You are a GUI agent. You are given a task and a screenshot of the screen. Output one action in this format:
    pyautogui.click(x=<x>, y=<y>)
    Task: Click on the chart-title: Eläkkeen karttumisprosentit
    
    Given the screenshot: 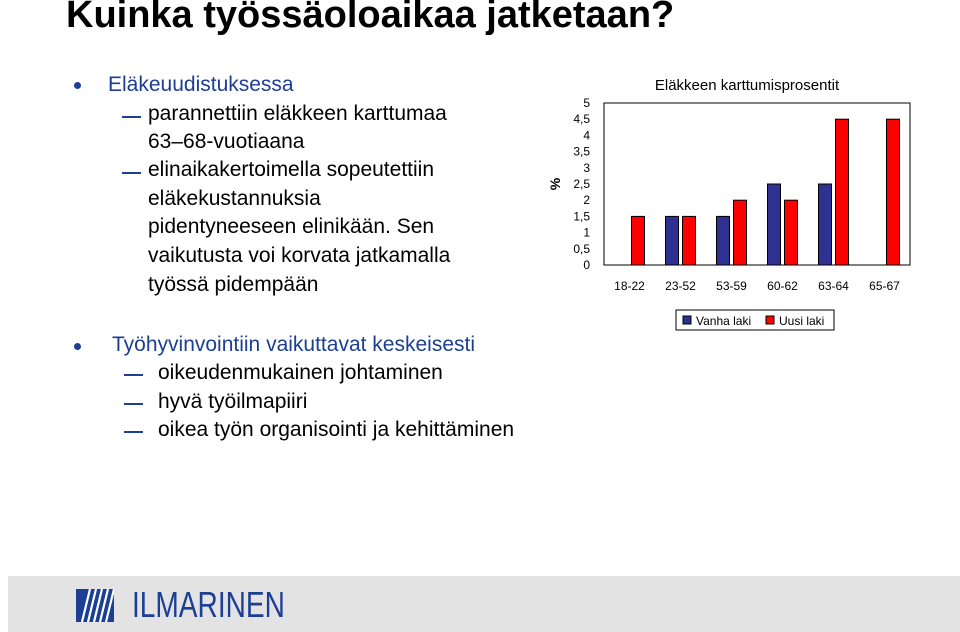 What is the action you would take?
    pyautogui.click(x=747, y=85)
    